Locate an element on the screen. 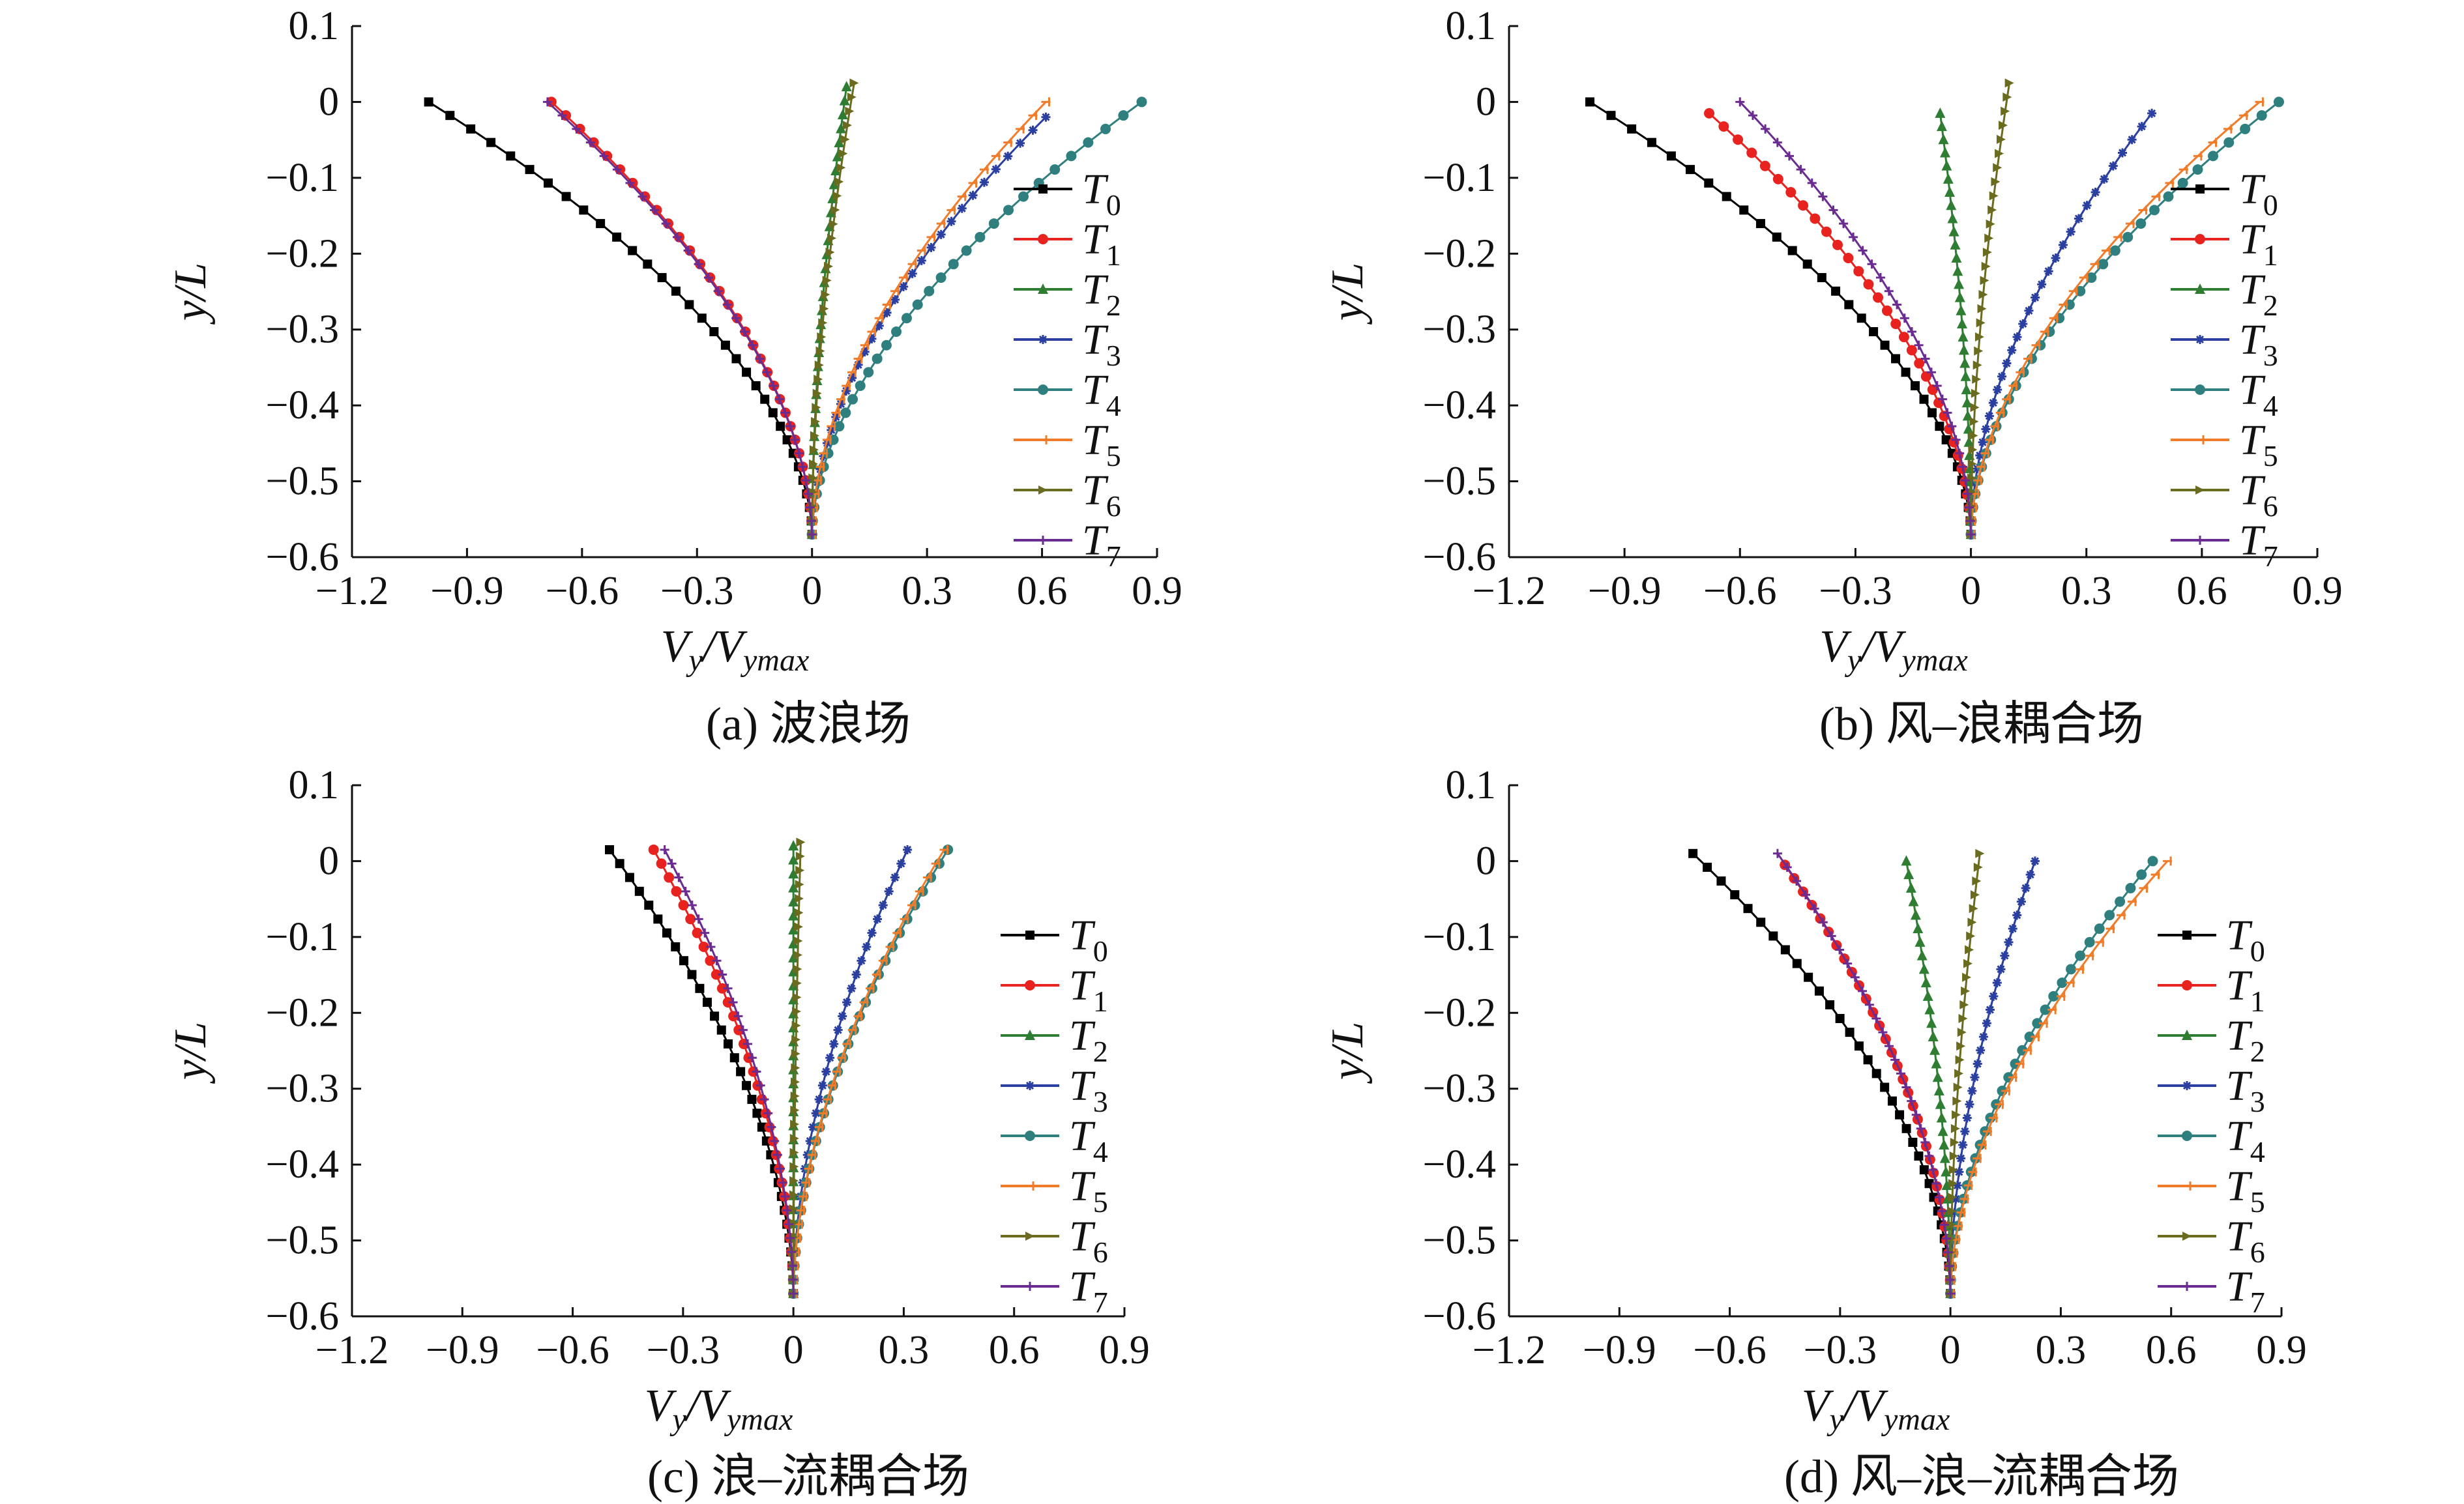 This screenshot has height=1504, width=2464. y-tick-label: −0.3 is located at coordinates (302, 330).